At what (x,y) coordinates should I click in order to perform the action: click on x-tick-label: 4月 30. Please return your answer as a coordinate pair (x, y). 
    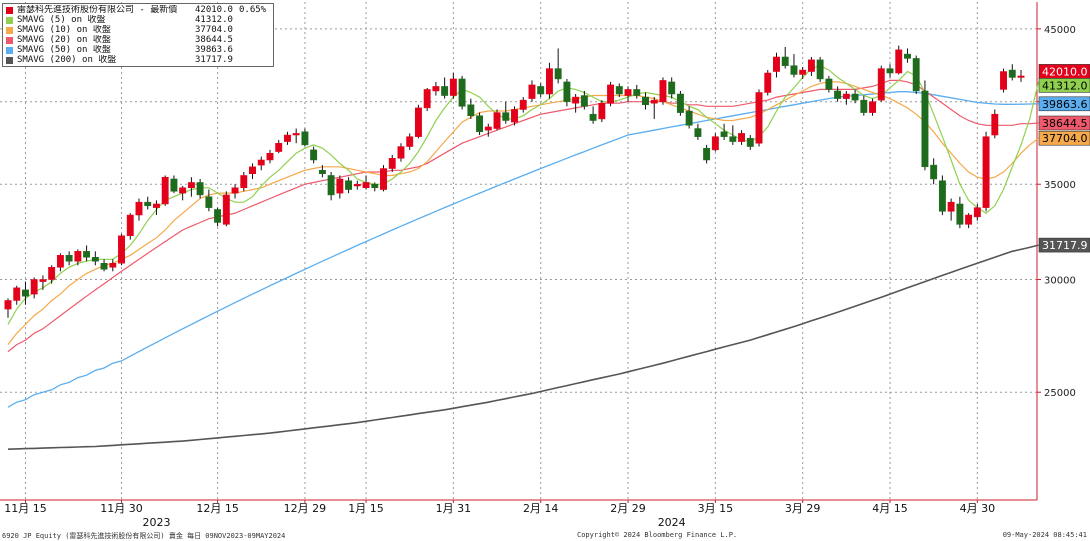
    Looking at the image, I should click on (978, 508).